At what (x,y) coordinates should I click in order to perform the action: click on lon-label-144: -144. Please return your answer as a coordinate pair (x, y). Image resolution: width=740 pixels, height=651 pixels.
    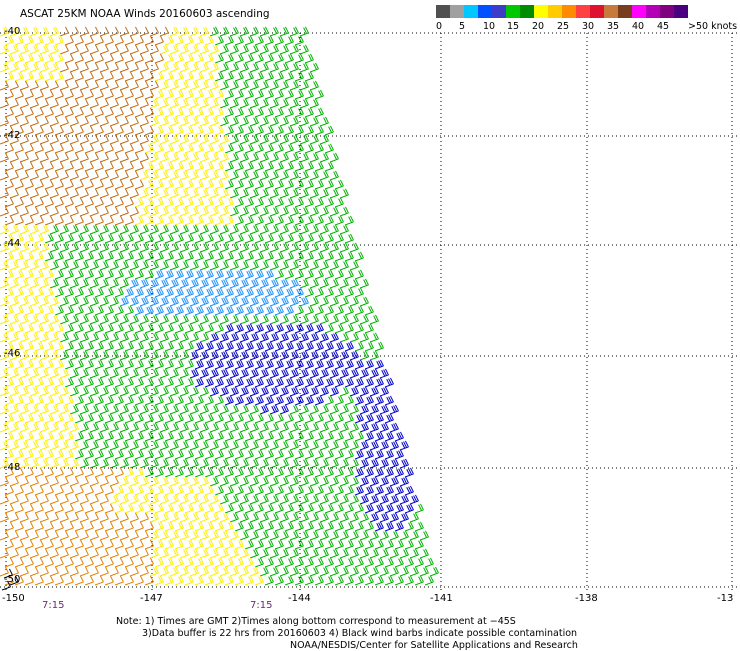
    Looking at the image, I should click on (299, 598).